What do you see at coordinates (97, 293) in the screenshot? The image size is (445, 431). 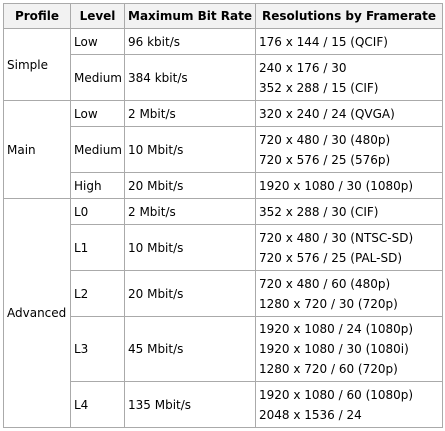 I see `level-cell: L2` at bounding box center [97, 293].